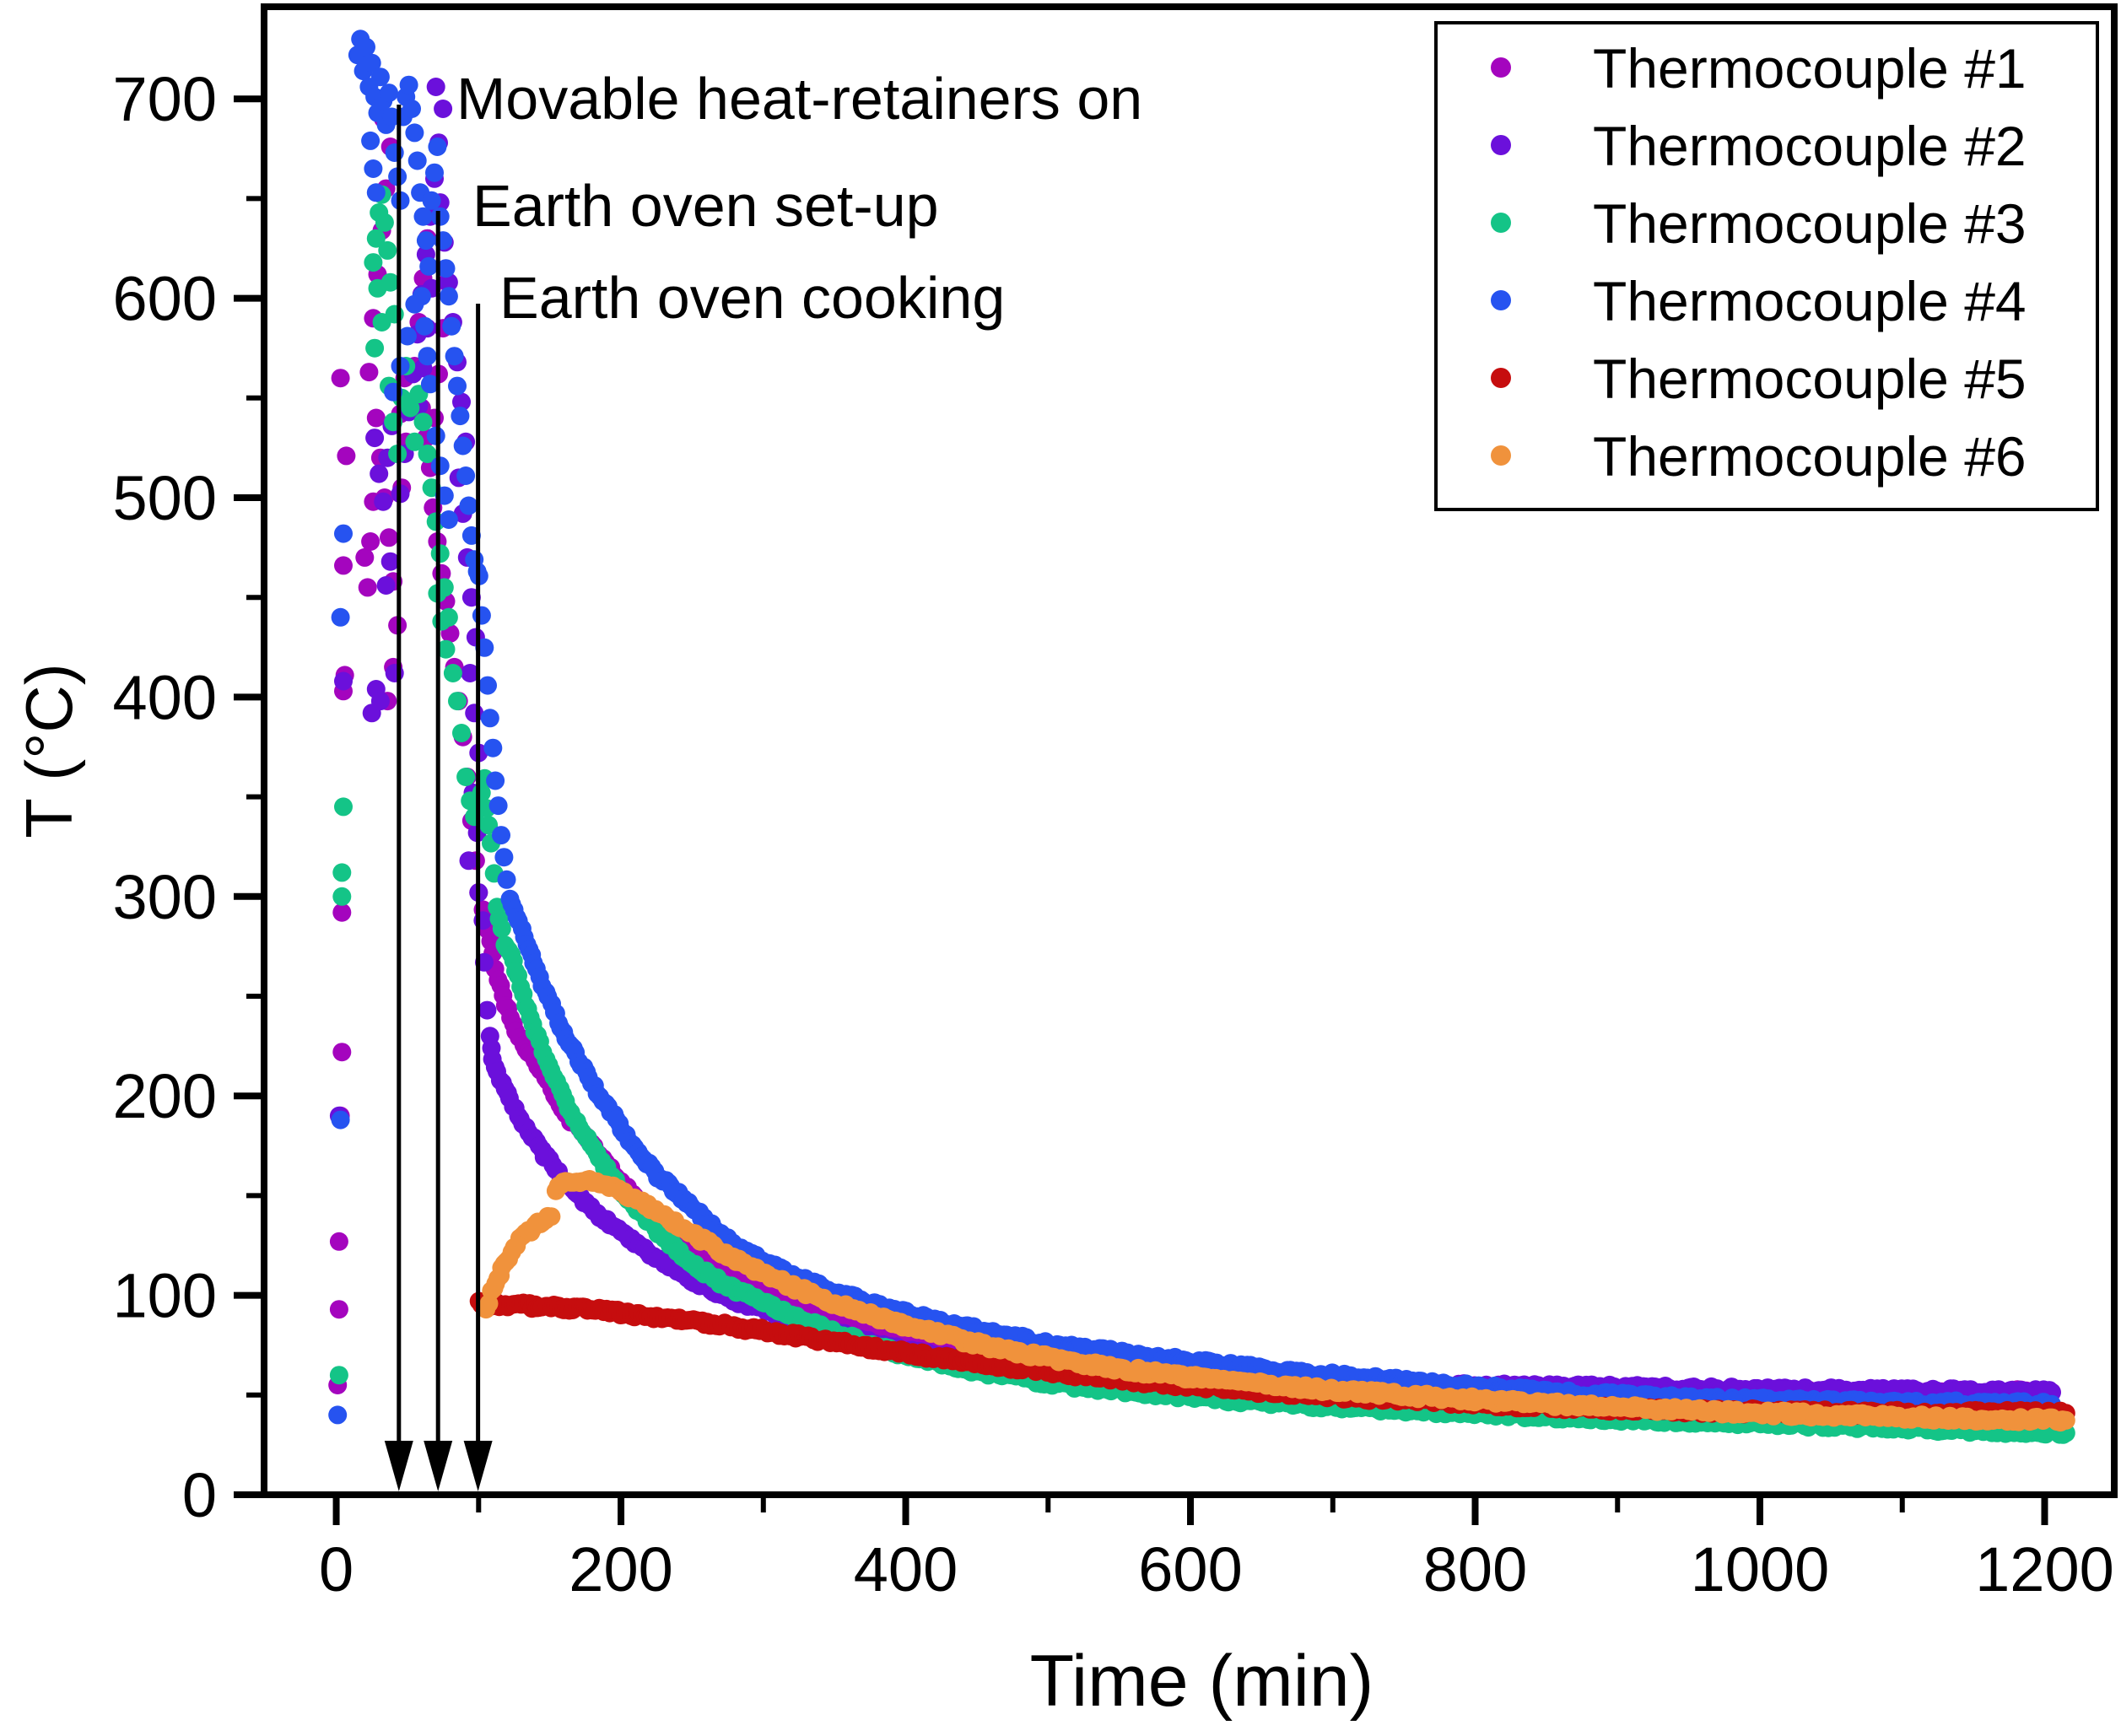  What do you see at coordinates (1759, 68) in the screenshot?
I see `legend-entry-thermocouple-1: Thermocouple #1` at bounding box center [1759, 68].